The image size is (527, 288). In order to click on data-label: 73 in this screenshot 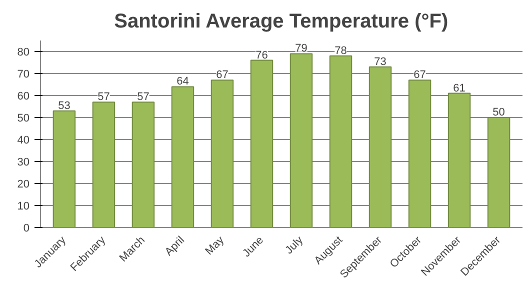, I will do `click(380, 62)`.